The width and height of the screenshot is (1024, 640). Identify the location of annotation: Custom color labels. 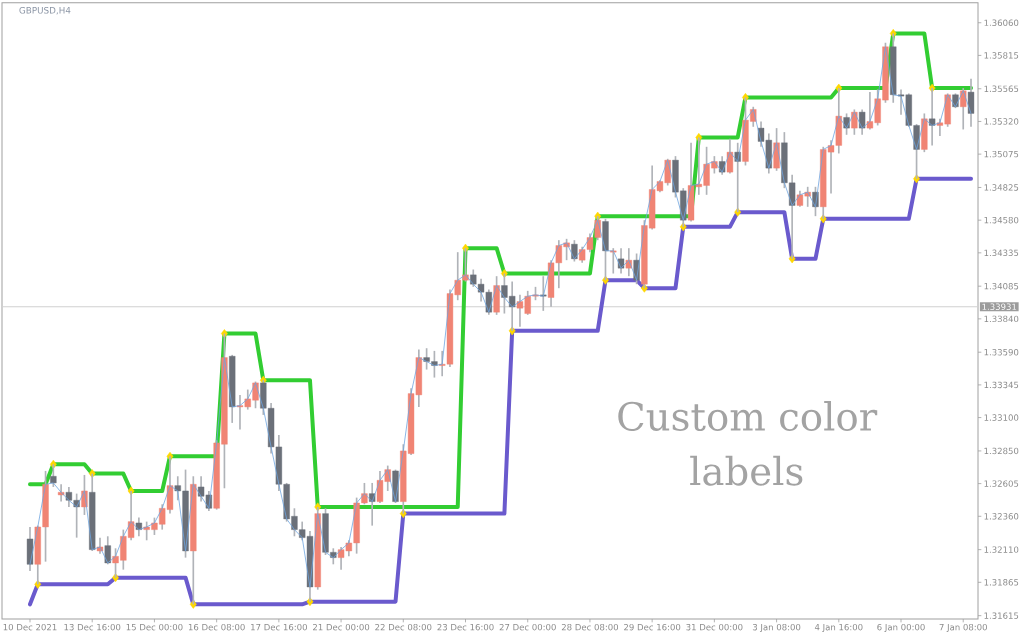
(748, 443).